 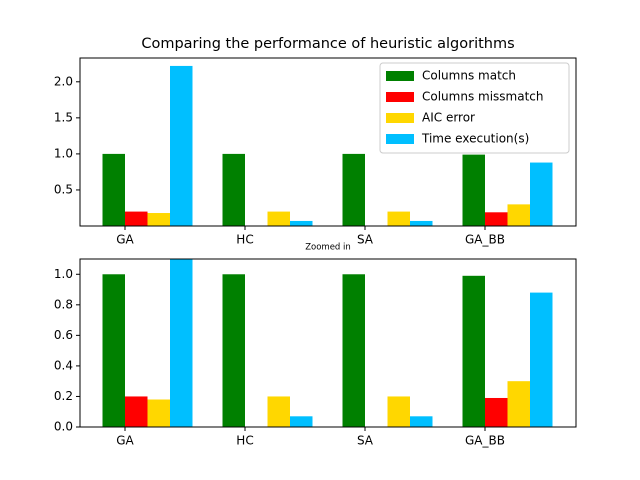 I want to click on legend-label: AIC error, so click(x=448, y=118).